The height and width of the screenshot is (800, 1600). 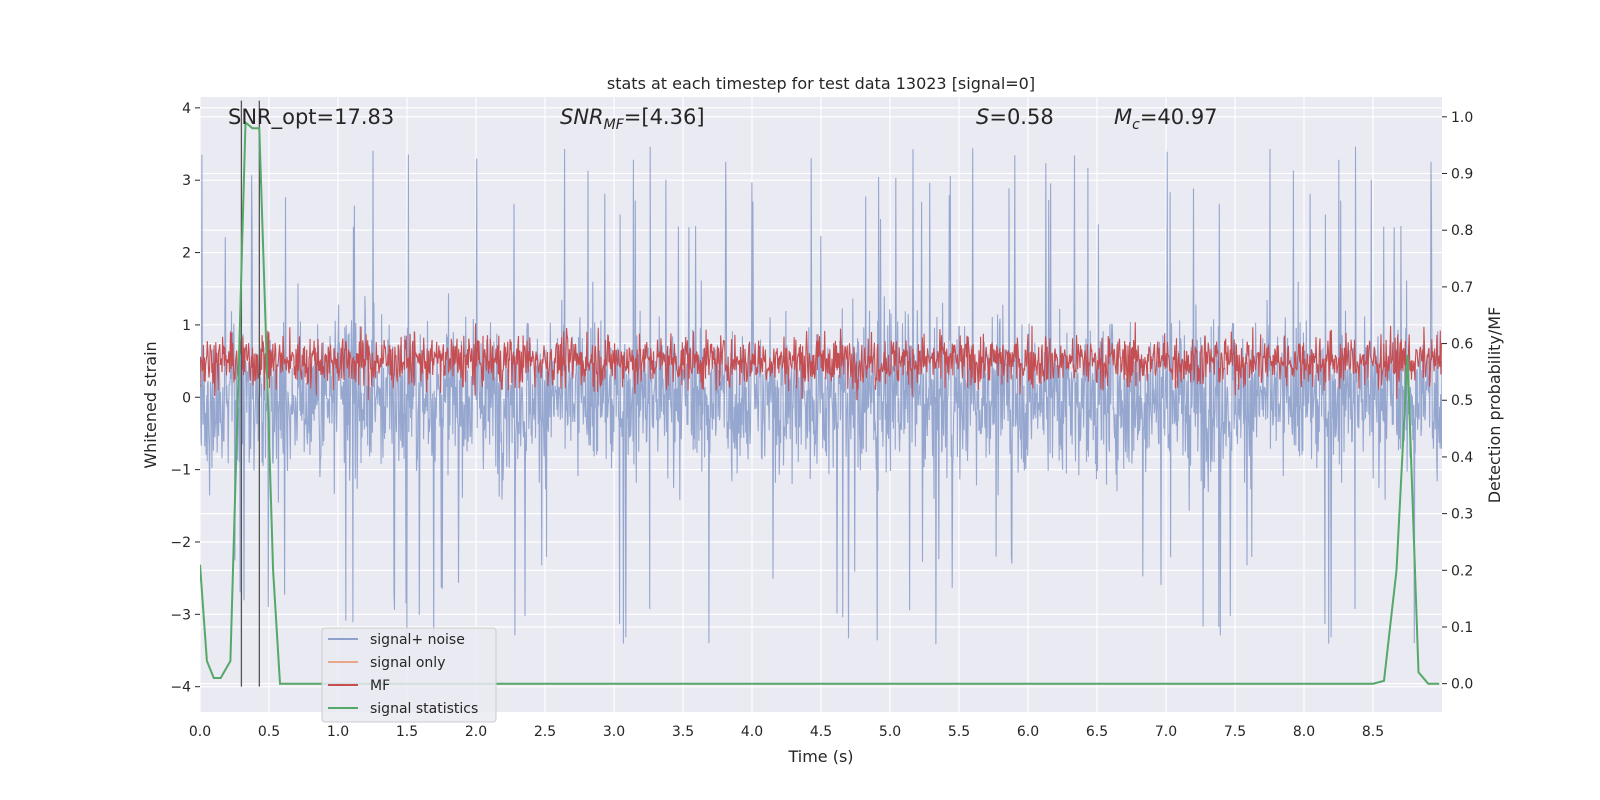 What do you see at coordinates (407, 732) in the screenshot?
I see `x-tick-label: 1.5` at bounding box center [407, 732].